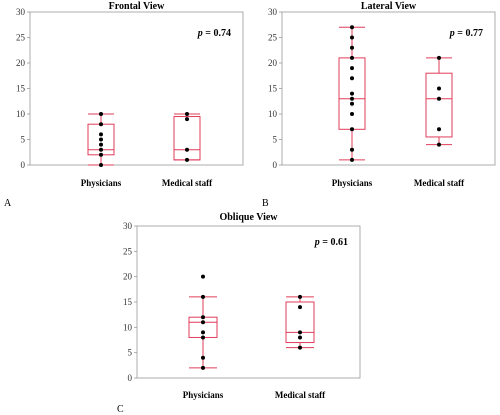 The width and height of the screenshot is (500, 415). I want to click on chart-0-p-text: = 0.74, so click(217, 33).